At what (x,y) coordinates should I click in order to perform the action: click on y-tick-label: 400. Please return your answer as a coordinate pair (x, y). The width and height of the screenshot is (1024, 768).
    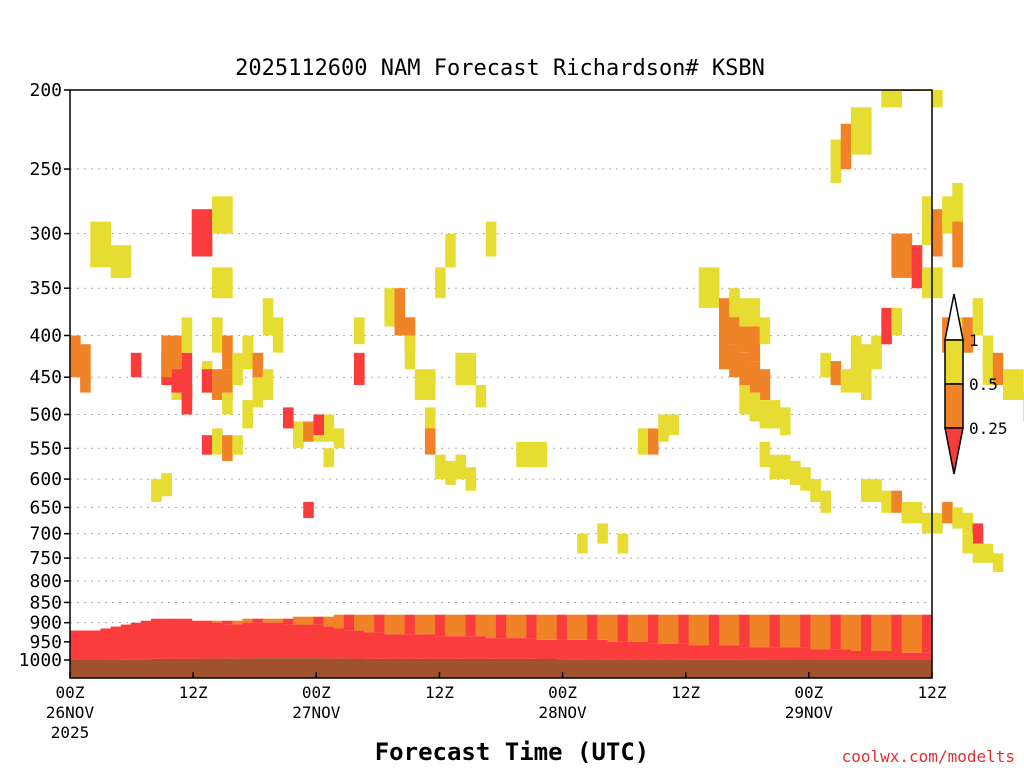
    Looking at the image, I should click on (45, 335).